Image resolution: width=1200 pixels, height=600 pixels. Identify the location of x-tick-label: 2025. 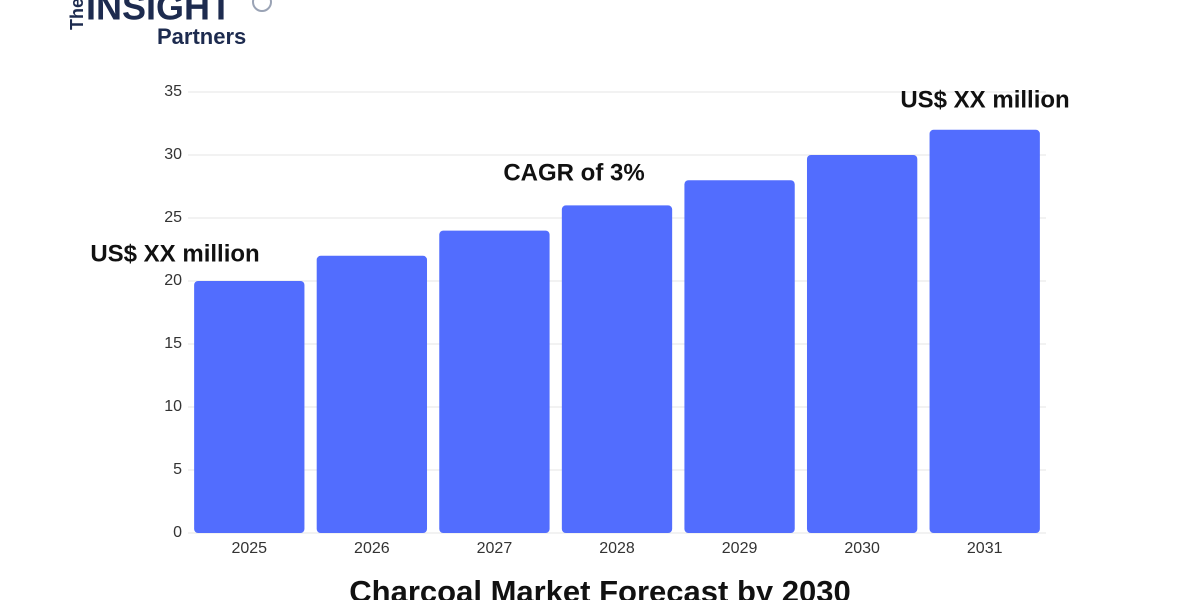
(249, 548).